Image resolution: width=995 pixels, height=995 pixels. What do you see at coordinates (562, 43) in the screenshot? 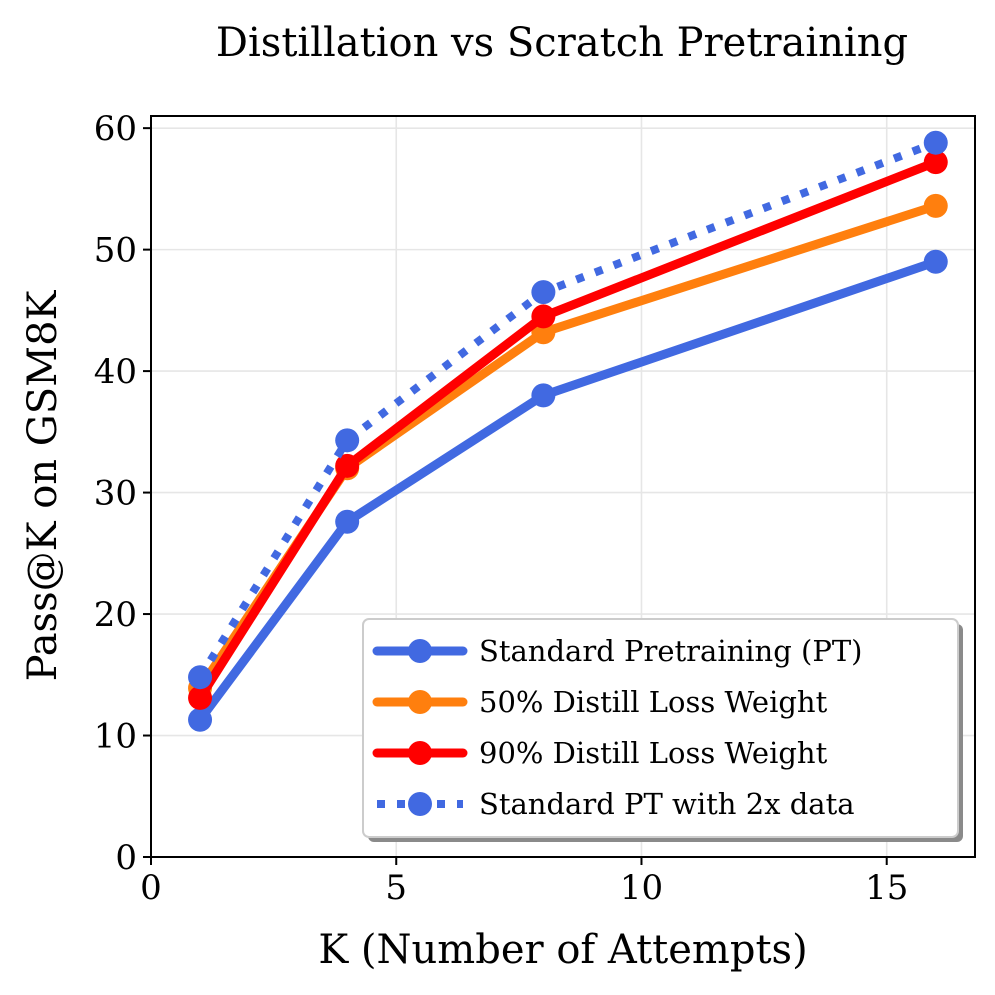
I see `chart-title: Distillation vs Scratch Pretraining` at bounding box center [562, 43].